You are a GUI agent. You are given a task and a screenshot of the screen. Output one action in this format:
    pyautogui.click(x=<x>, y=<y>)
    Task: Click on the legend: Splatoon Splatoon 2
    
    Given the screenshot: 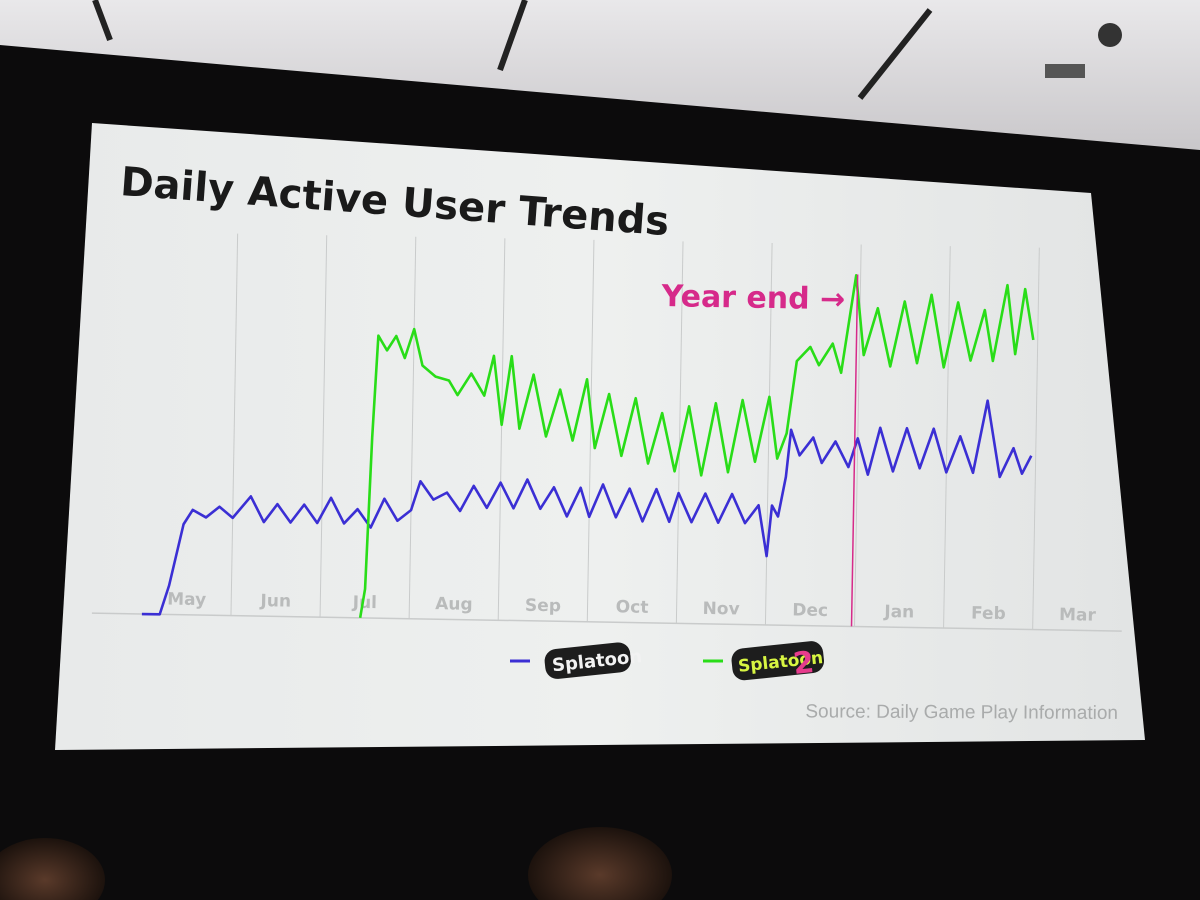 What is the action you would take?
    pyautogui.click(x=667, y=661)
    